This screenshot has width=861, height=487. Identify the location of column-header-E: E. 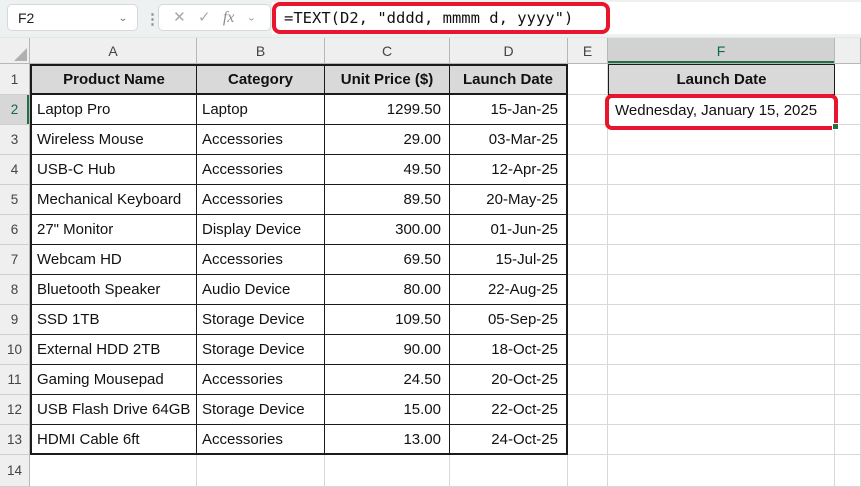
(588, 51).